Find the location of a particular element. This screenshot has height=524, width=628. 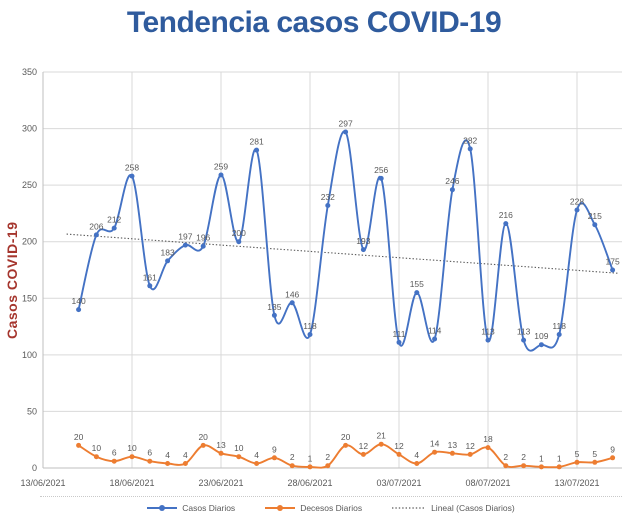

decesos-diarios-label: 6 is located at coordinates (114, 453).